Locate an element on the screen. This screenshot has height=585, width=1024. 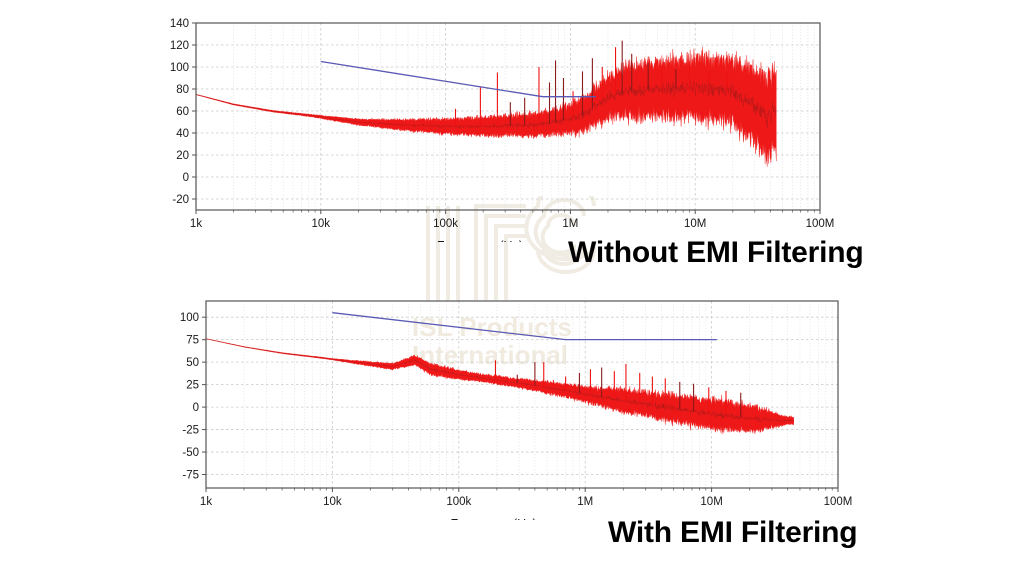
y-axis-tick-label: 120 is located at coordinates (179, 46).